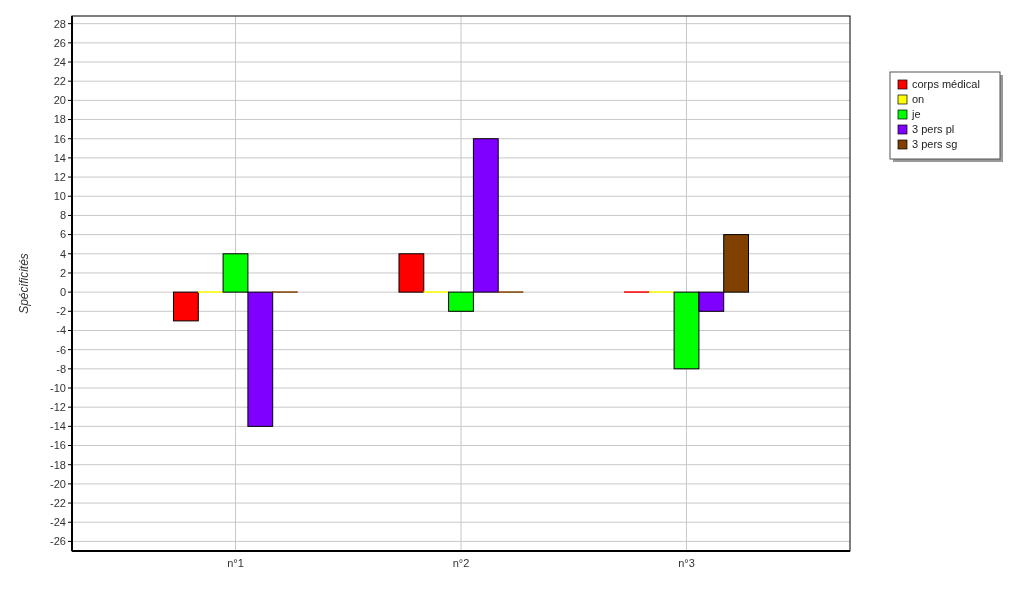 The width and height of the screenshot is (1015, 591). What do you see at coordinates (62, 234) in the screenshot?
I see `y-tick-label: 6` at bounding box center [62, 234].